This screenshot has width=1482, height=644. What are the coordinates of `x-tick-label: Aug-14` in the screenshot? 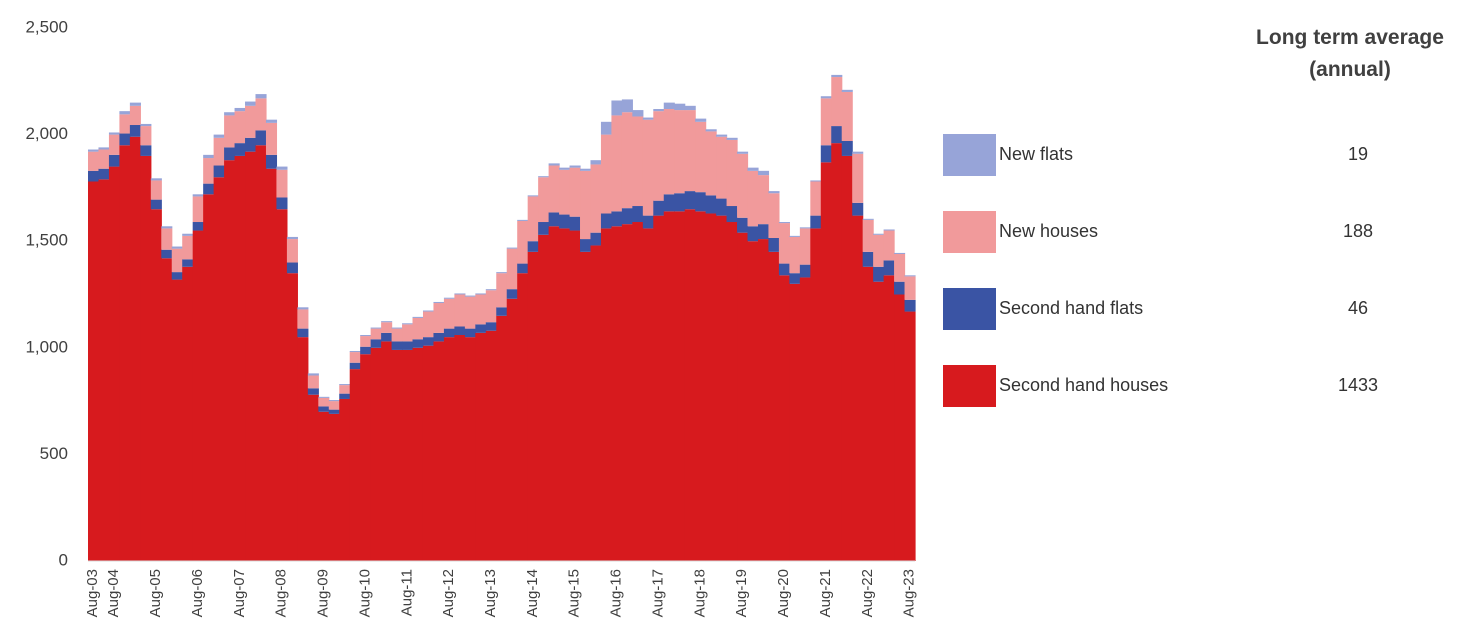 It's located at (532, 593).